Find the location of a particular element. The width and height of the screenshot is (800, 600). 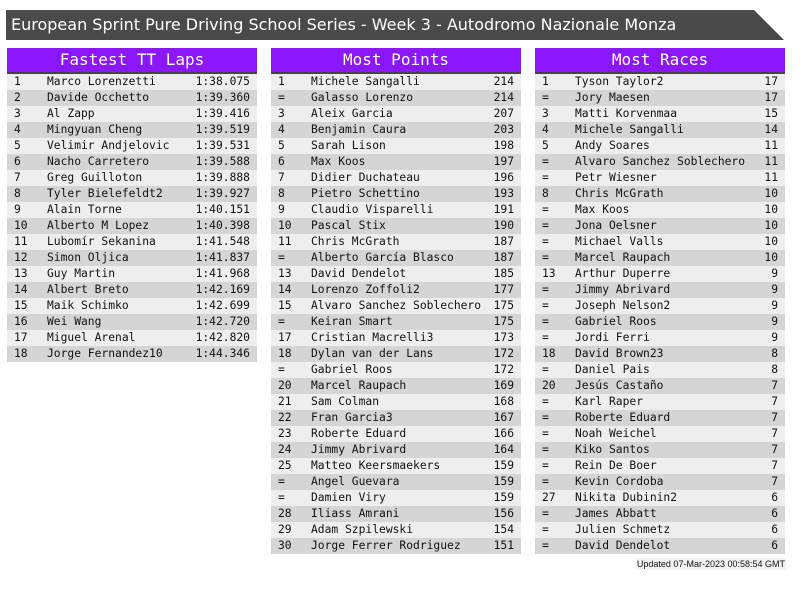

table-row: = Jimmy Abrivard 9 is located at coordinates (660, 290).